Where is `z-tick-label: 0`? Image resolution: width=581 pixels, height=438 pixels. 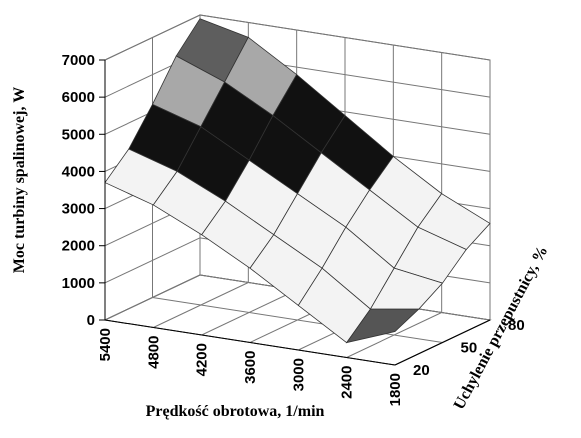 z-tick-label: 0 is located at coordinates (91, 320).